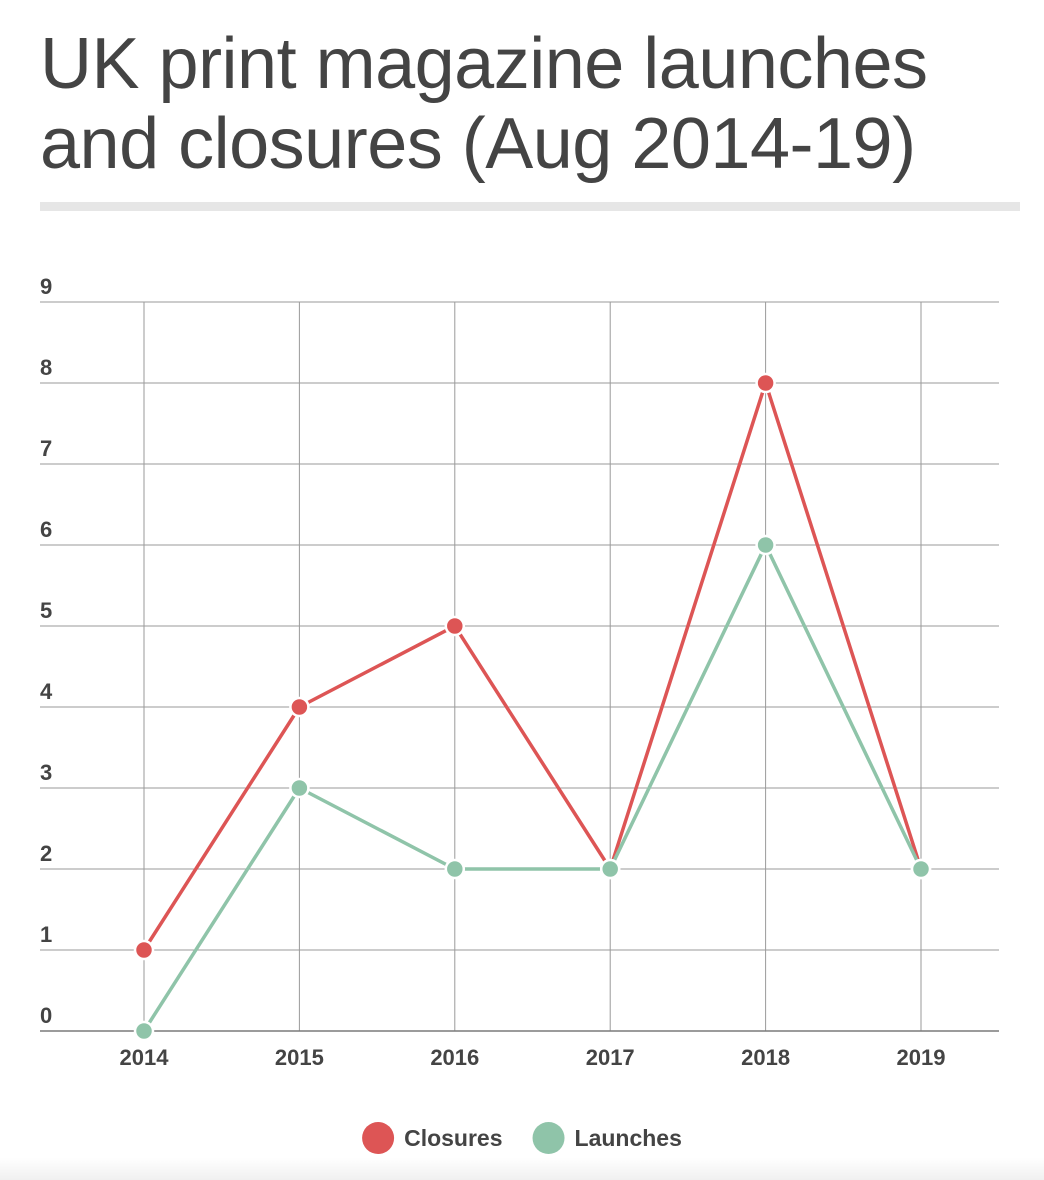 The width and height of the screenshot is (1044, 1180). I want to click on data-point-launches-2019, so click(921, 869).